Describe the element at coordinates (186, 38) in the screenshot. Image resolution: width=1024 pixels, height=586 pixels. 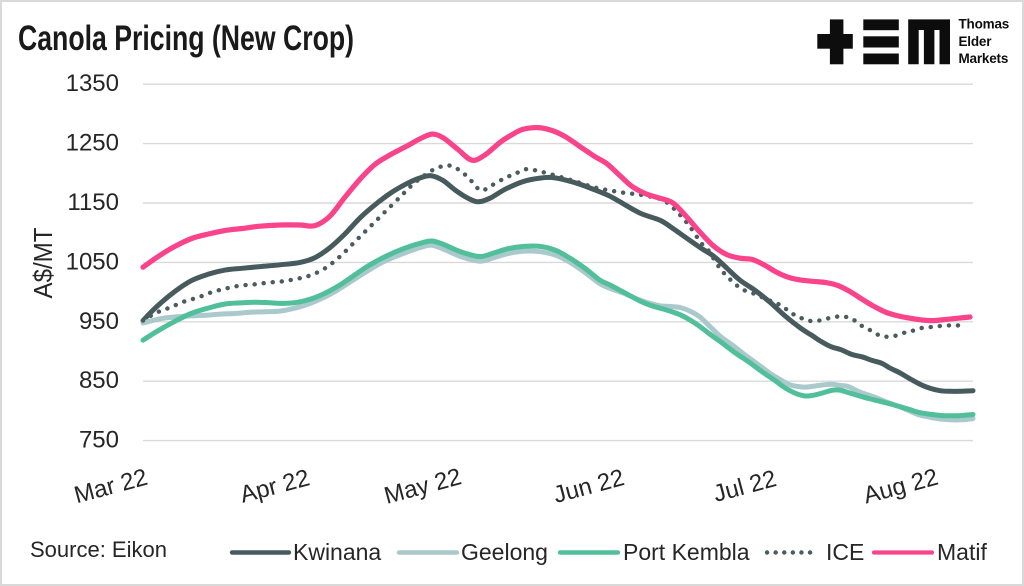
I see `svg-text: Canola Pricing (New Crop)` at that location.